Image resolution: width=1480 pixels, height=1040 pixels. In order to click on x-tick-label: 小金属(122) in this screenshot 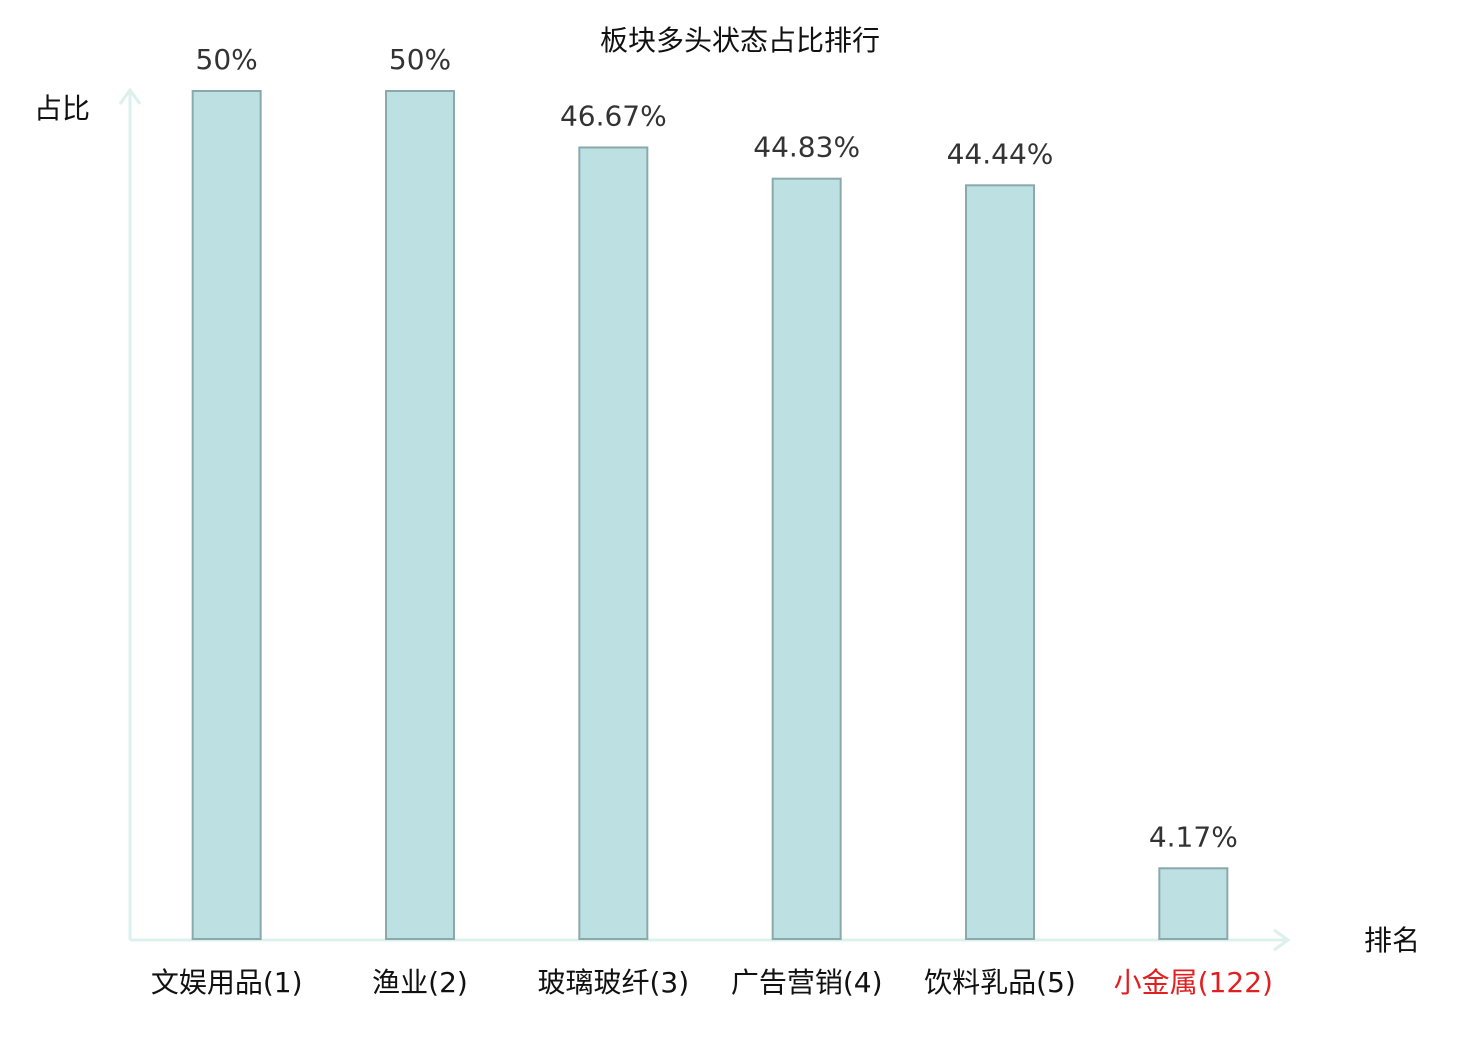, I will do `click(1193, 982)`.